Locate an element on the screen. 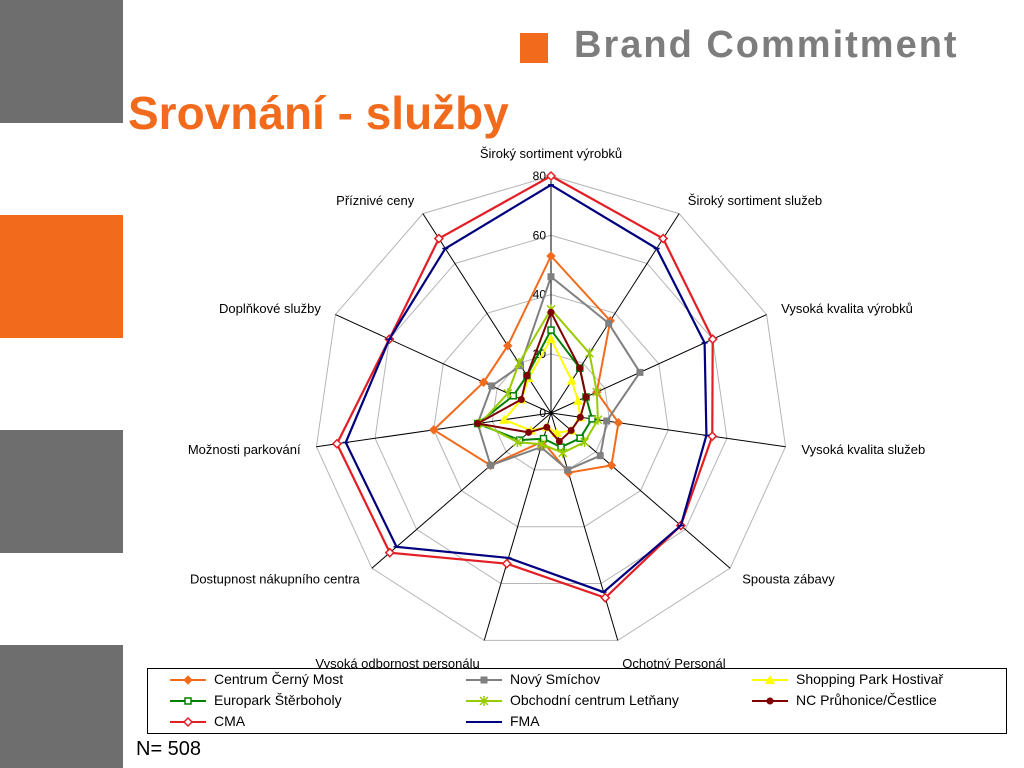  brand-square-icon is located at coordinates (534, 48).